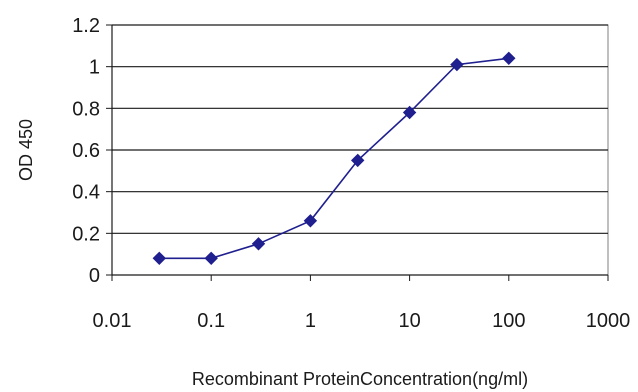  Describe the element at coordinates (86, 234) in the screenshot. I see `y-tick-label: 0.2` at that location.